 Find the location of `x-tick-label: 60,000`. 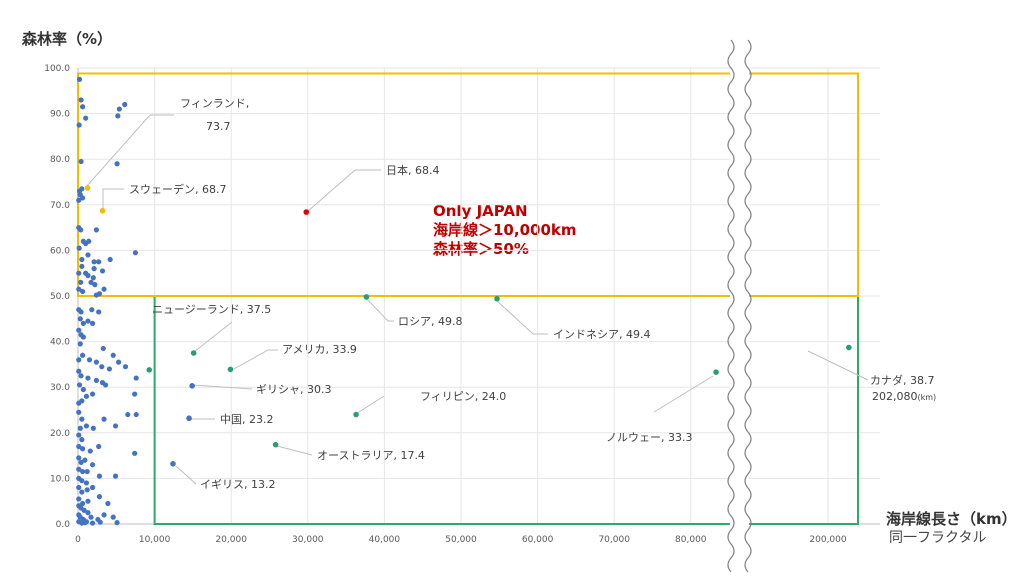

x-tick-label: 60,000 is located at coordinates (538, 540).